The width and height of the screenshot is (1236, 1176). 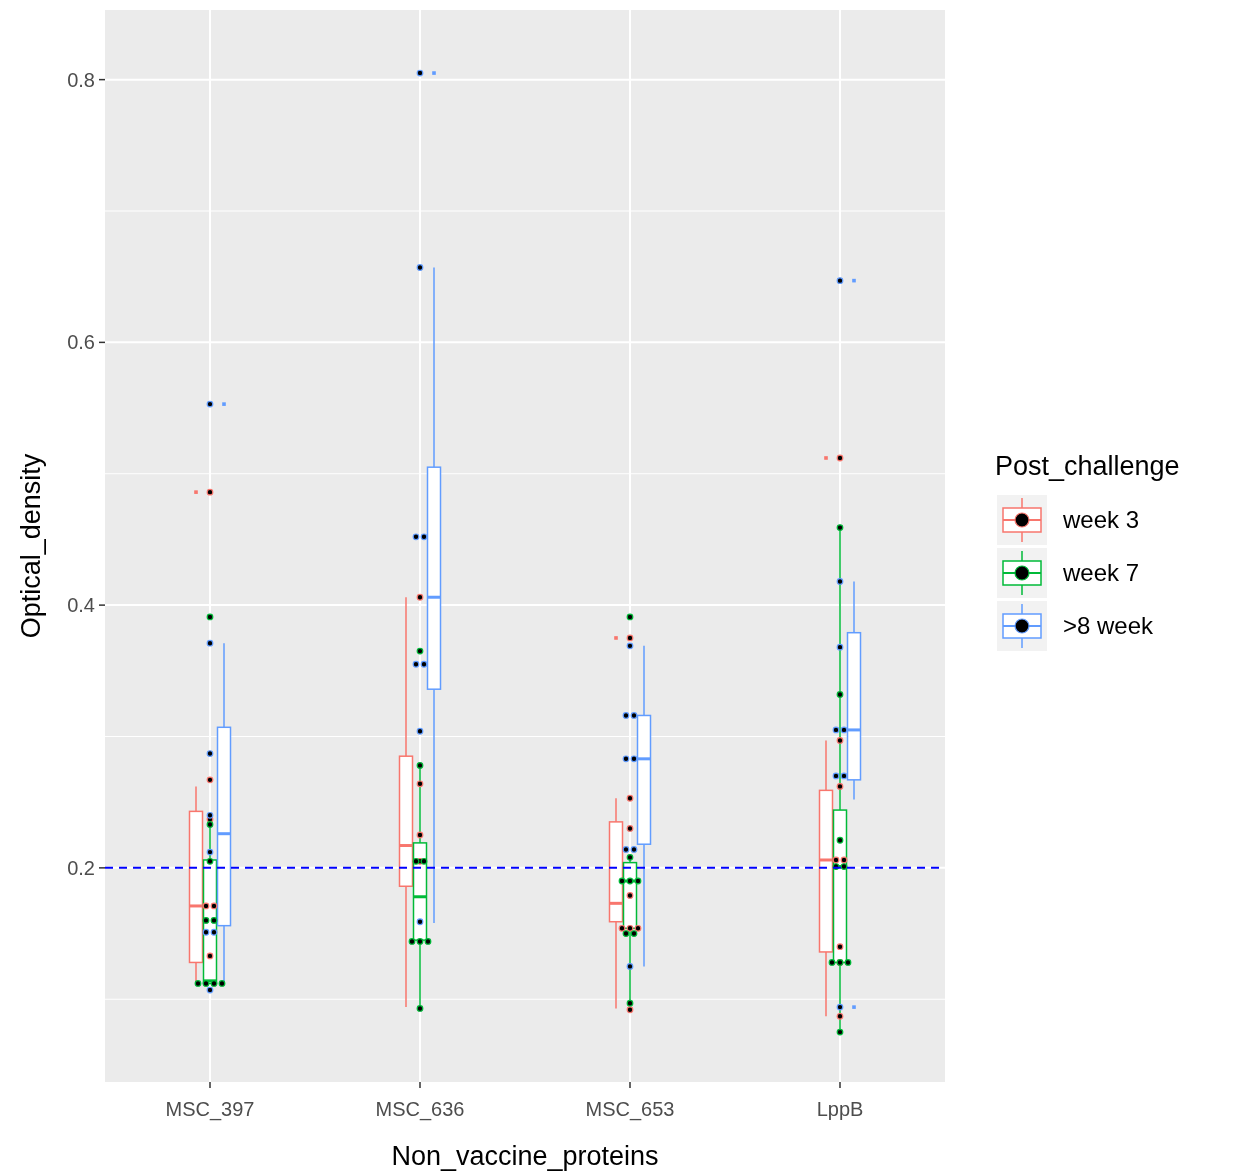 What do you see at coordinates (1101, 573) in the screenshot?
I see `legend-label: week 7` at bounding box center [1101, 573].